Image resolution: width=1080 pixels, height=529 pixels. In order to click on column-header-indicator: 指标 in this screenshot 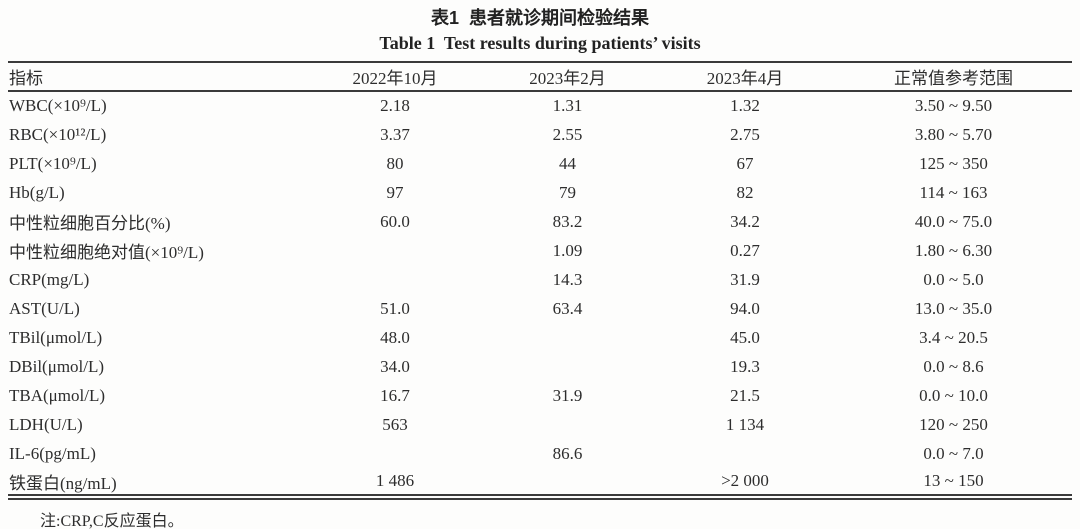, I will do `click(159, 77)`.